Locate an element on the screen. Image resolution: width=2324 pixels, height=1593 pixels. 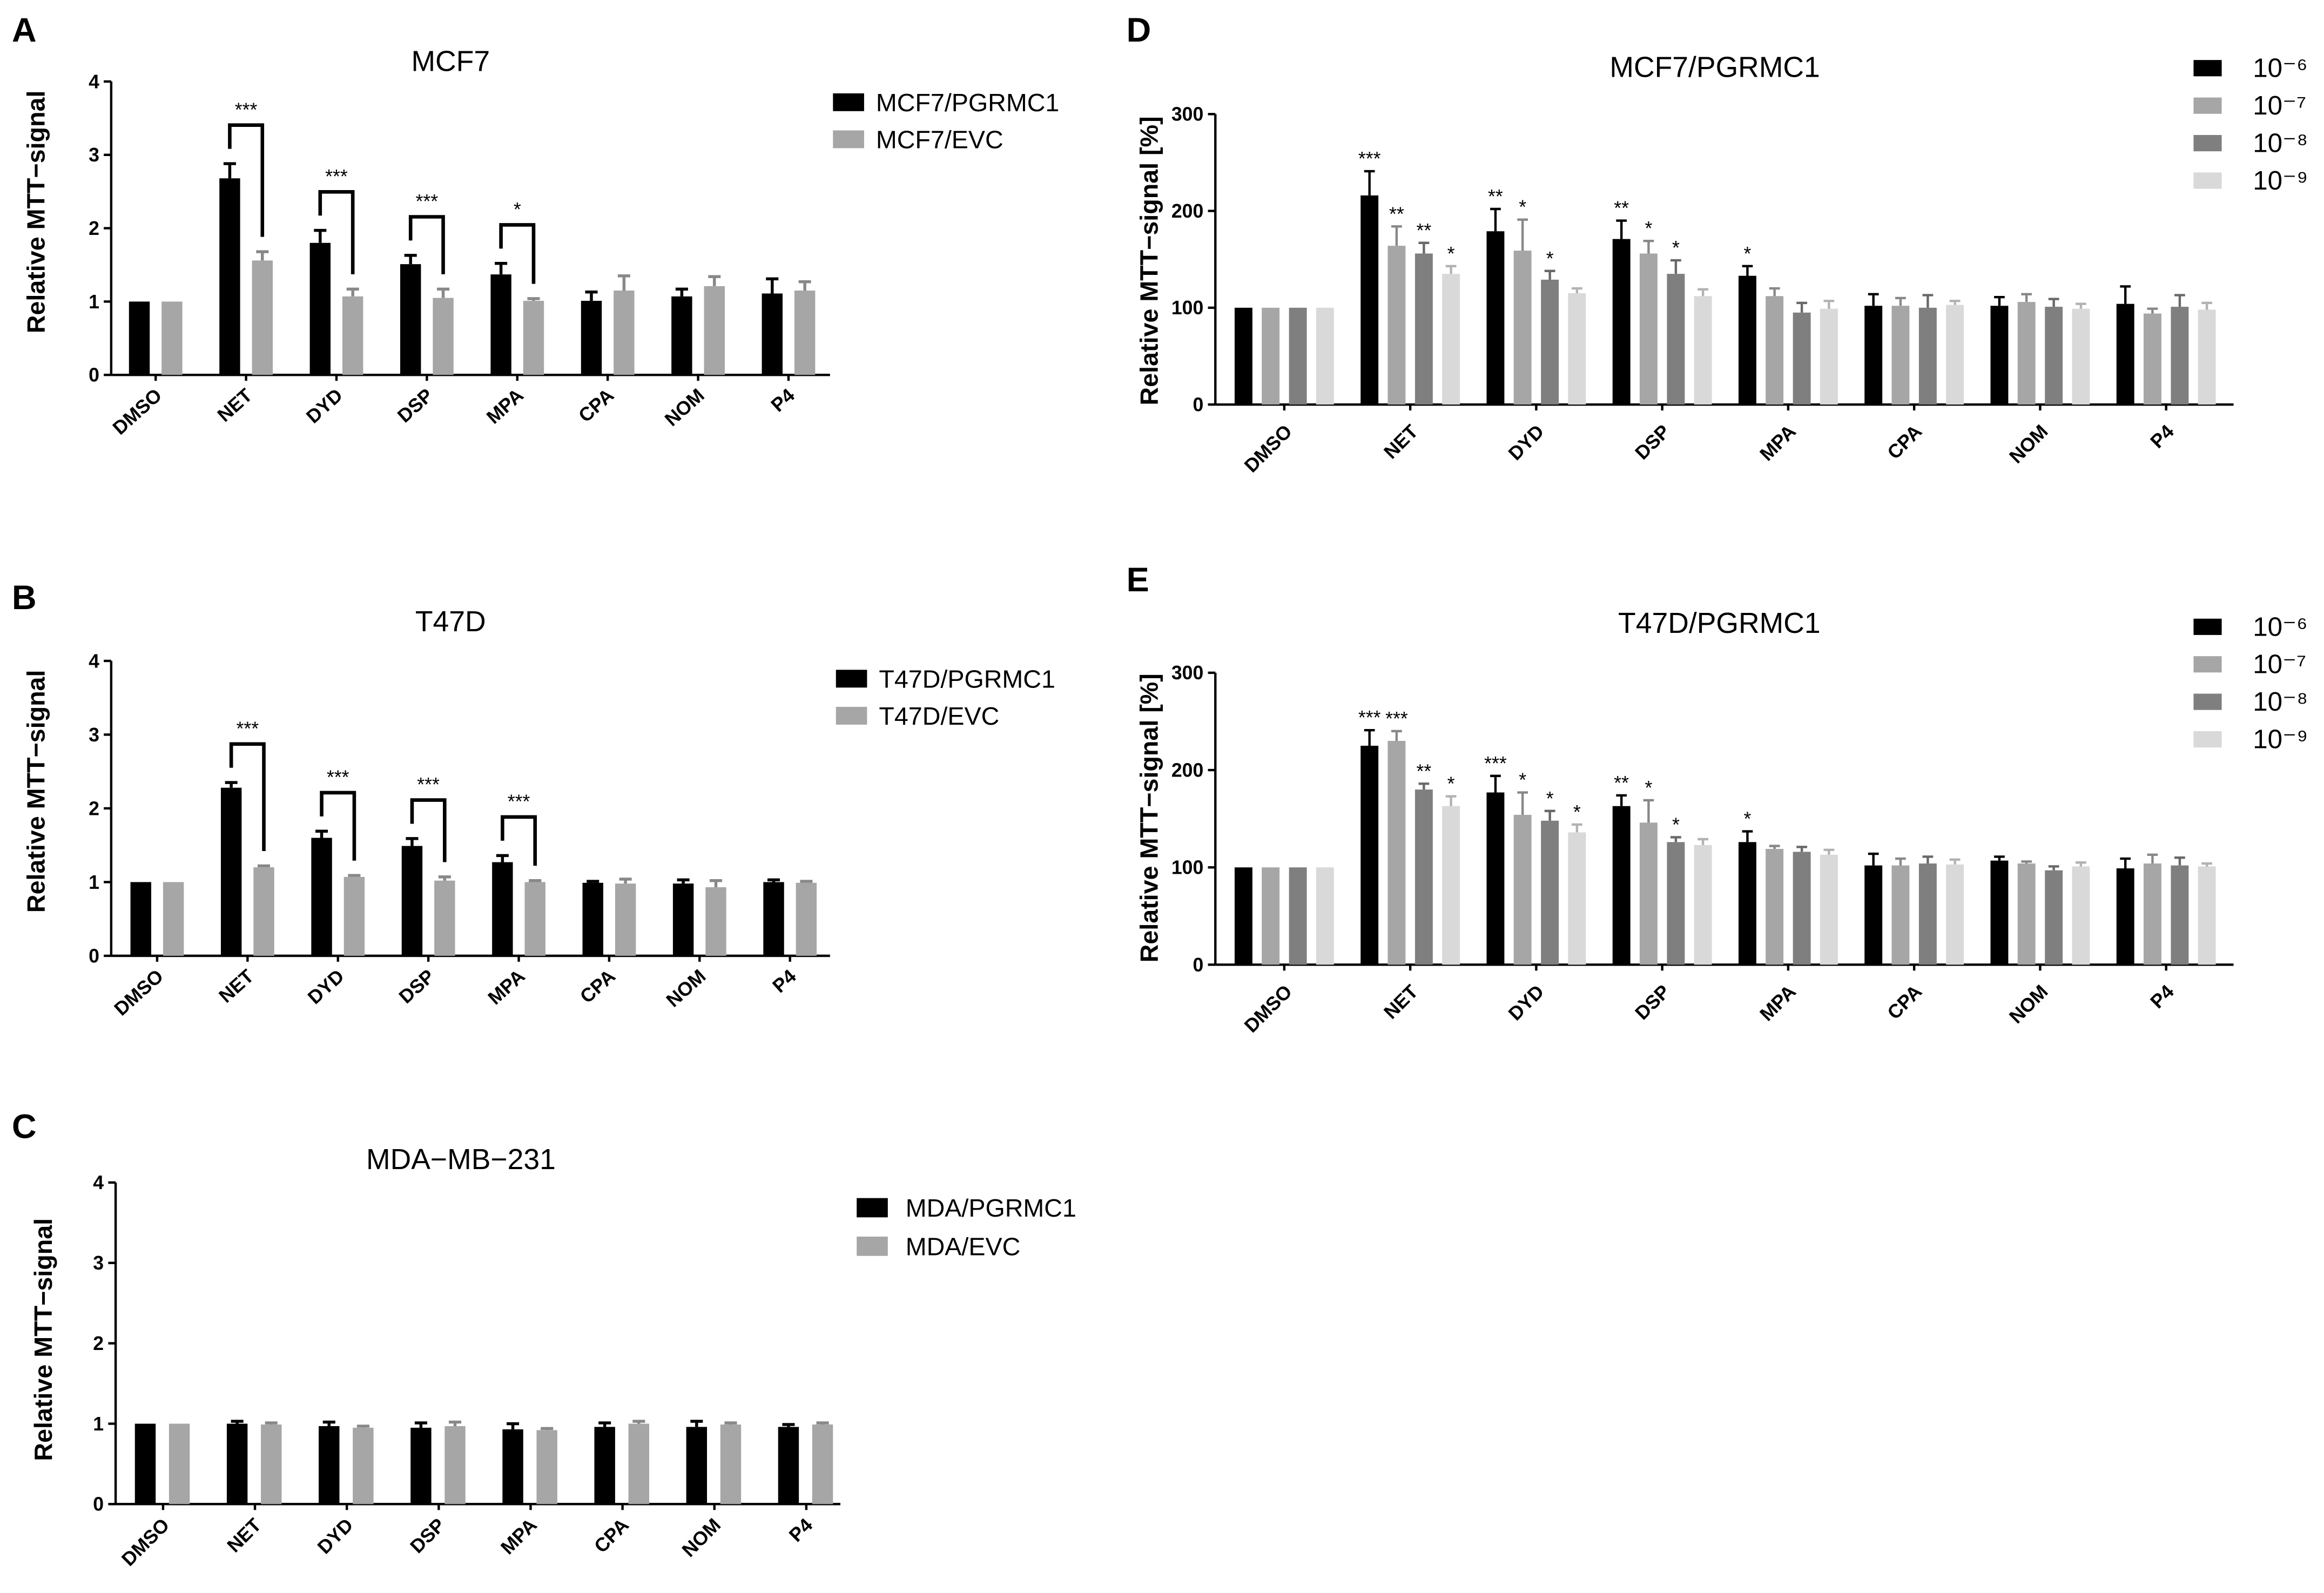
panel-a-significance-bracket-dsp is located at coordinates (426, 244).